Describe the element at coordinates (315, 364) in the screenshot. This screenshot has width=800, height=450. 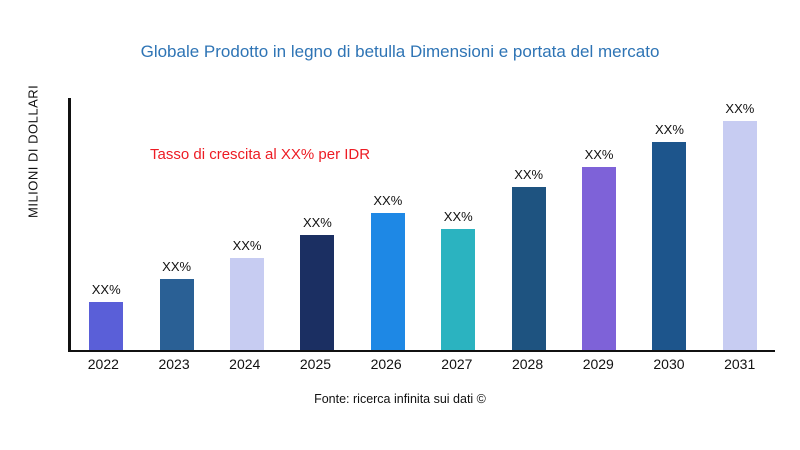
I see `x-tick-label: 2025` at that location.